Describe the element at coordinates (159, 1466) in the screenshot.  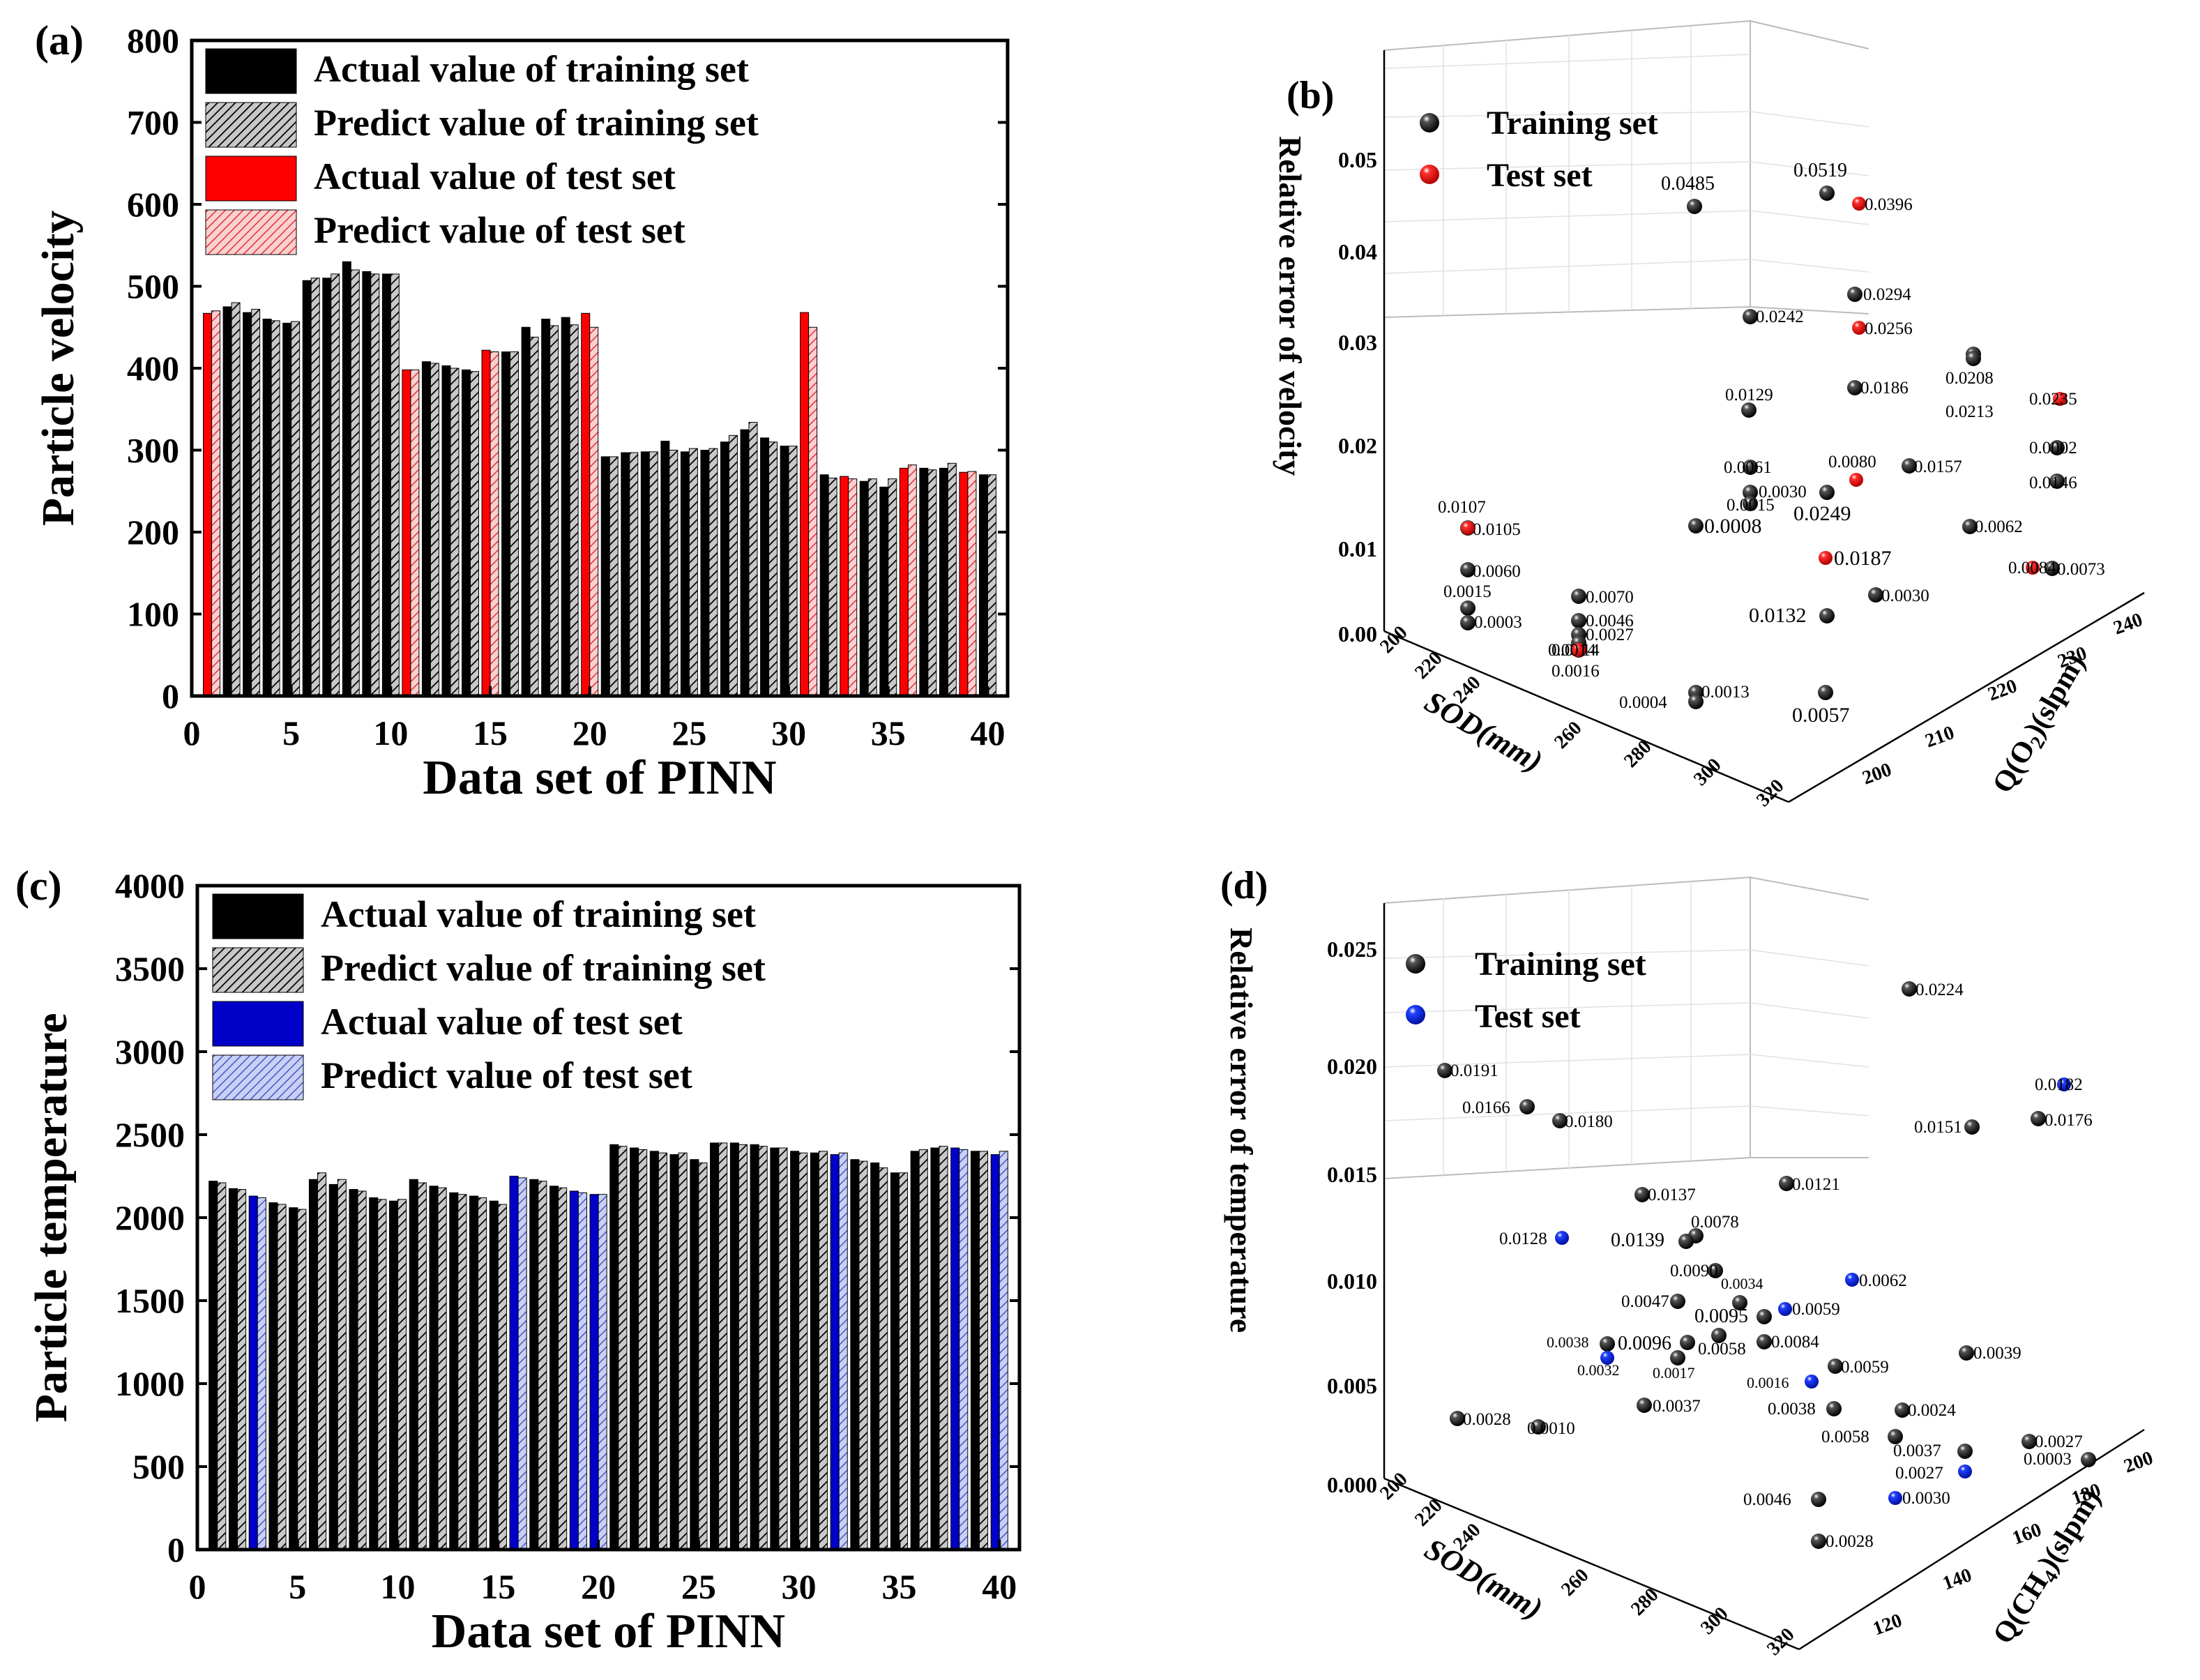
I see `c-ytick-1: 500` at that location.